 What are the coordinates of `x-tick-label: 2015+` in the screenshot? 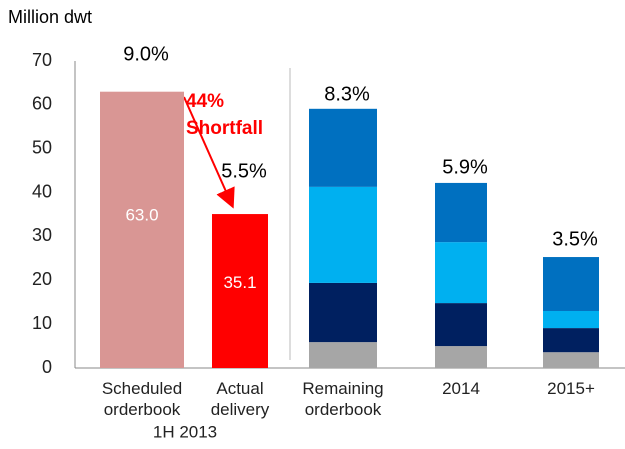 It's located at (571, 388).